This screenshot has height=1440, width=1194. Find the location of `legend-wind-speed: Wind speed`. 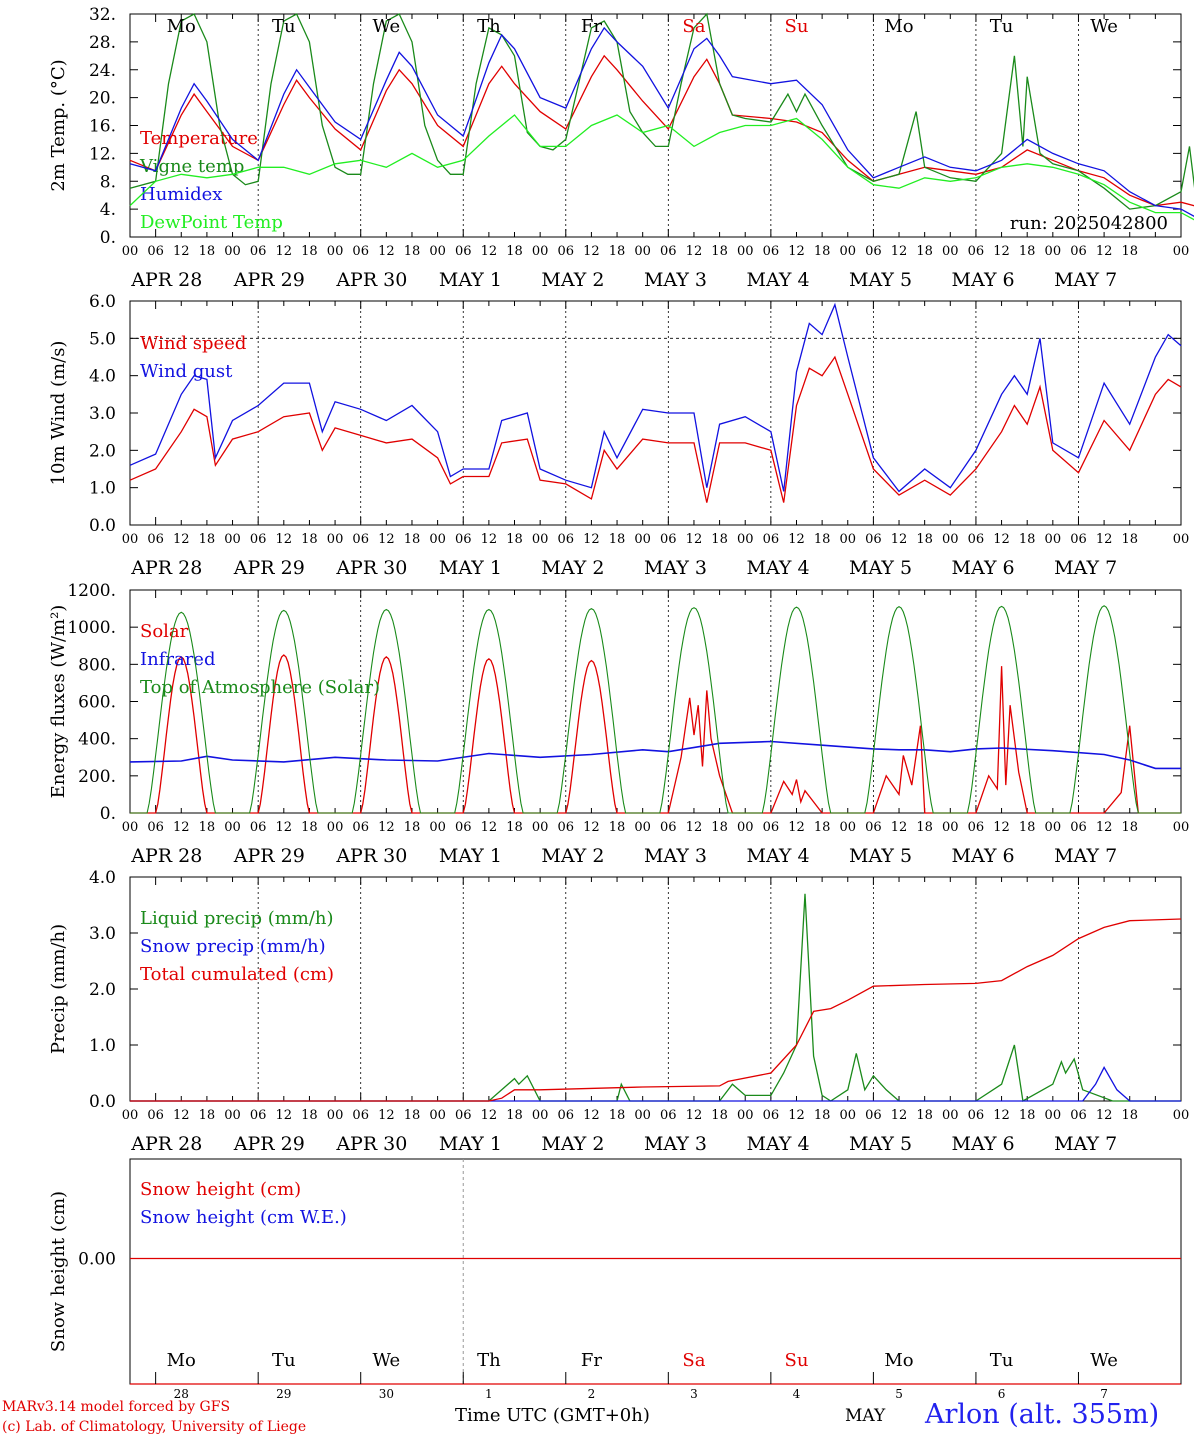

legend-wind-speed: Wind speed is located at coordinates (193, 343).